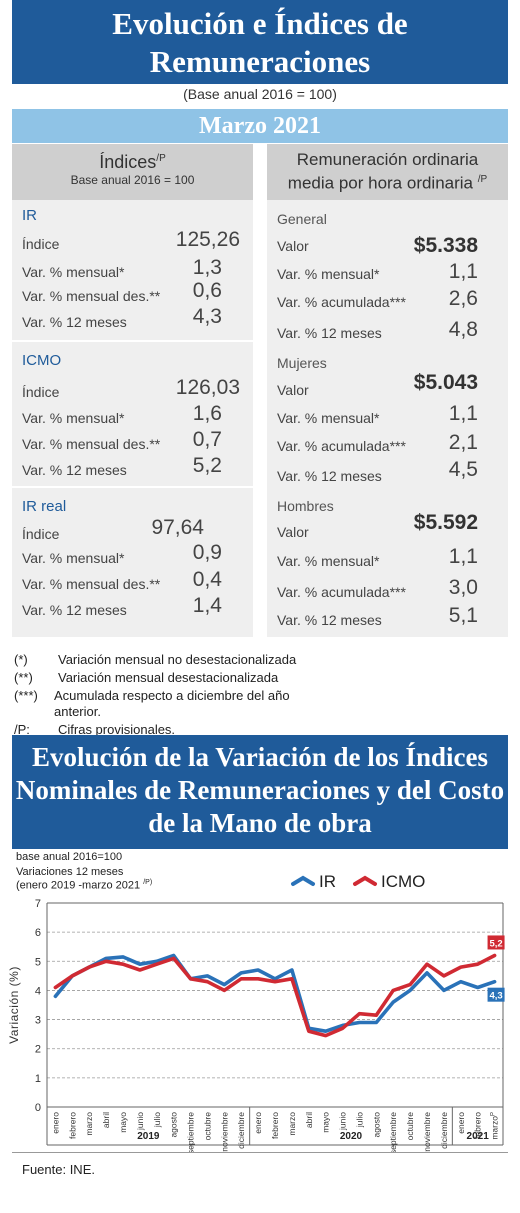  I want to click on ir-mensual-label: Var. % mensual*, so click(73, 272).